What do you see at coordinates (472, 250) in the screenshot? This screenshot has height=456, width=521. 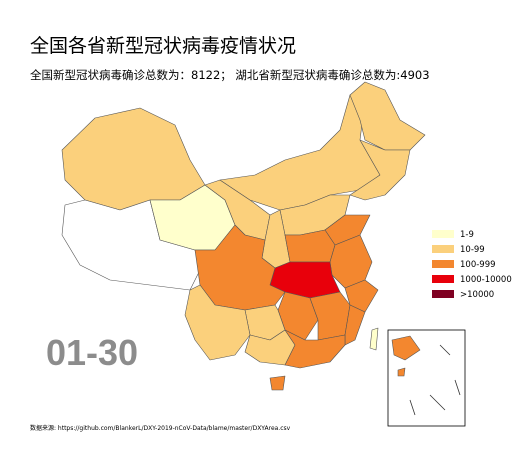 I see `legend-label: 10-99` at bounding box center [472, 250].